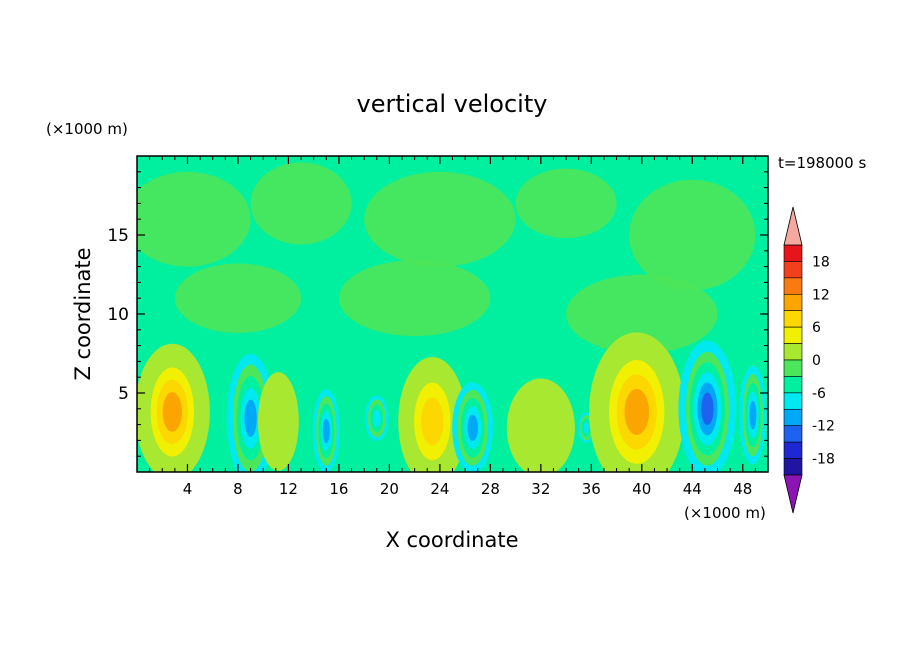 The image size is (904, 654). Describe the element at coordinates (439, 489) in the screenshot. I see `x-tick-label: 24` at that location.